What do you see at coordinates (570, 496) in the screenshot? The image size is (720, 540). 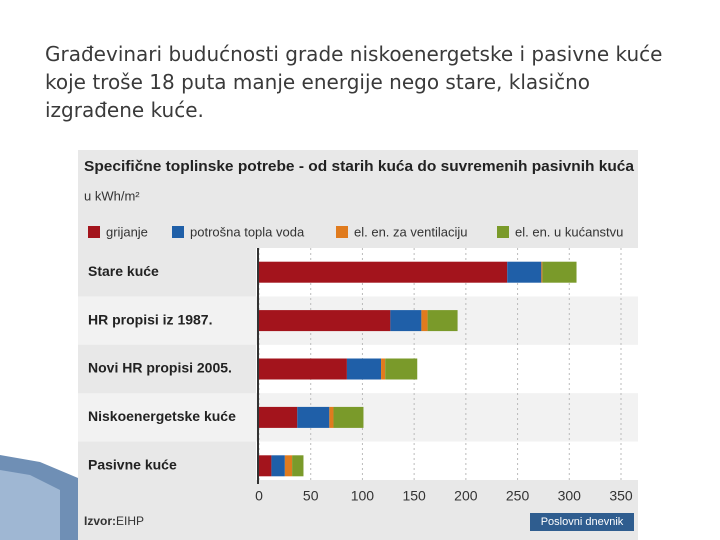 I see `x-tick-label: 300` at bounding box center [570, 496].